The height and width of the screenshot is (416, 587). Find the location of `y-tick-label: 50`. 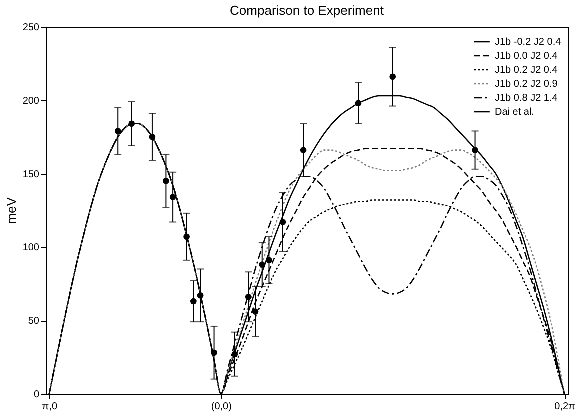

y-tick-label: 50 is located at coordinates (34, 322).